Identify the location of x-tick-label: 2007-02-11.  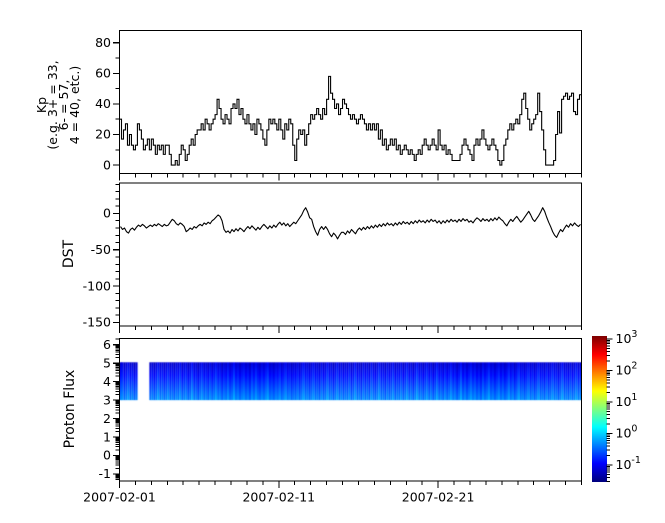
(278, 497).